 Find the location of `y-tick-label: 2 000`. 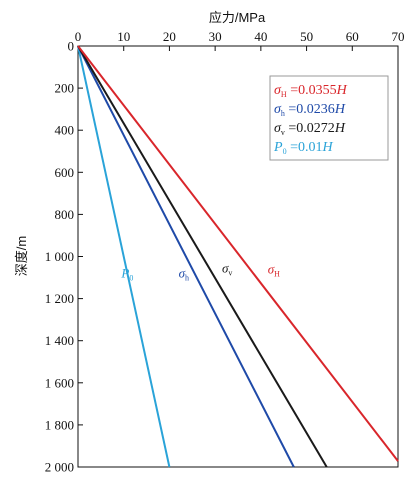

y-tick-label: 2 000 is located at coordinates (59, 467).